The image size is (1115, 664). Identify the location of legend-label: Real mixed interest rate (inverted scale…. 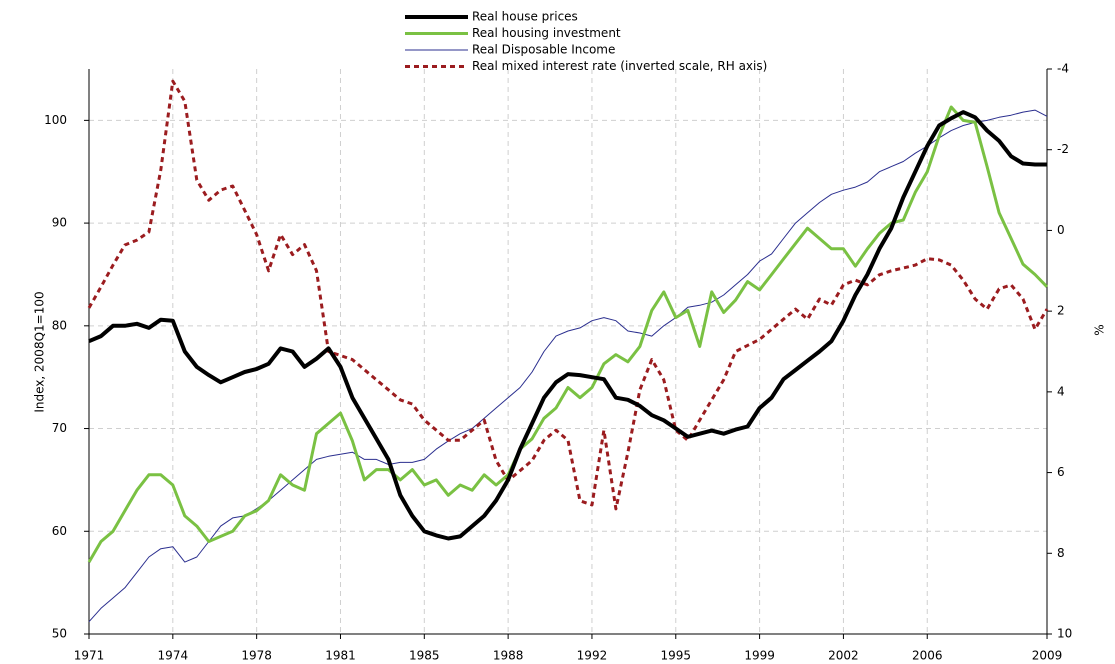
(619, 66).